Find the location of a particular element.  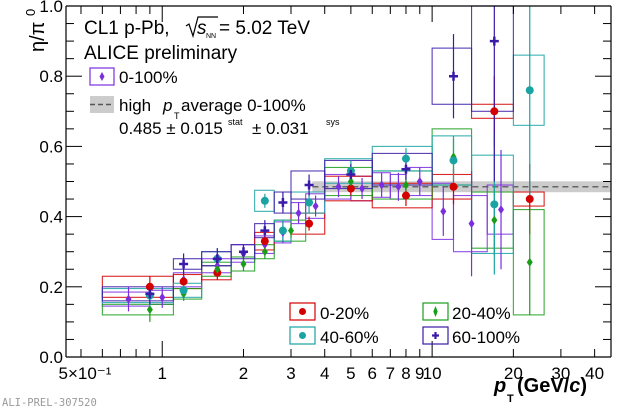

y-axis-label: η/π 0 is located at coordinates (36, 30).